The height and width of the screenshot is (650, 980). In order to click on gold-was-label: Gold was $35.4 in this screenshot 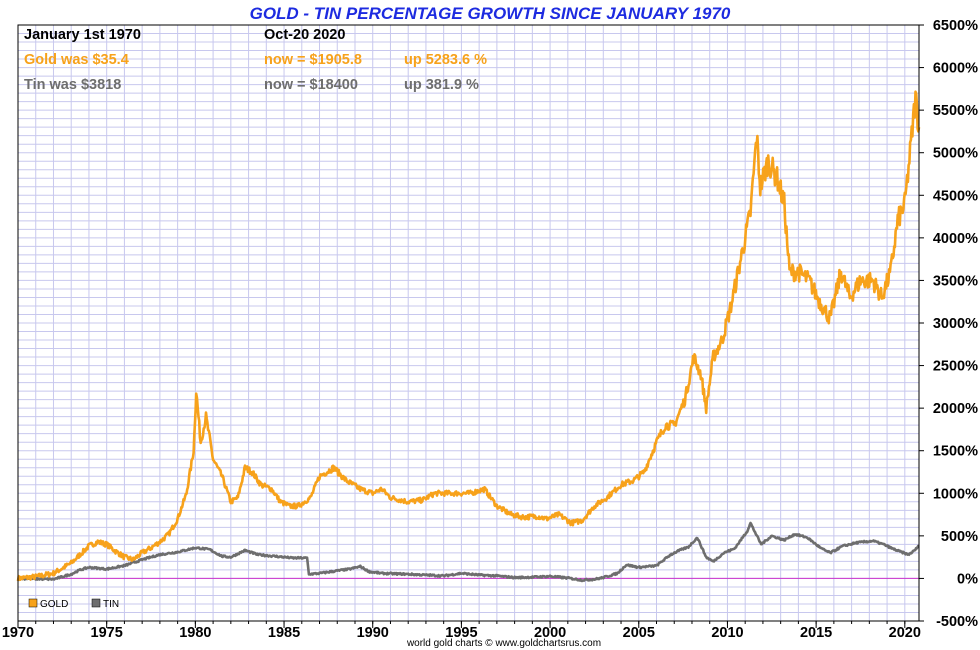, I will do `click(76, 60)`.